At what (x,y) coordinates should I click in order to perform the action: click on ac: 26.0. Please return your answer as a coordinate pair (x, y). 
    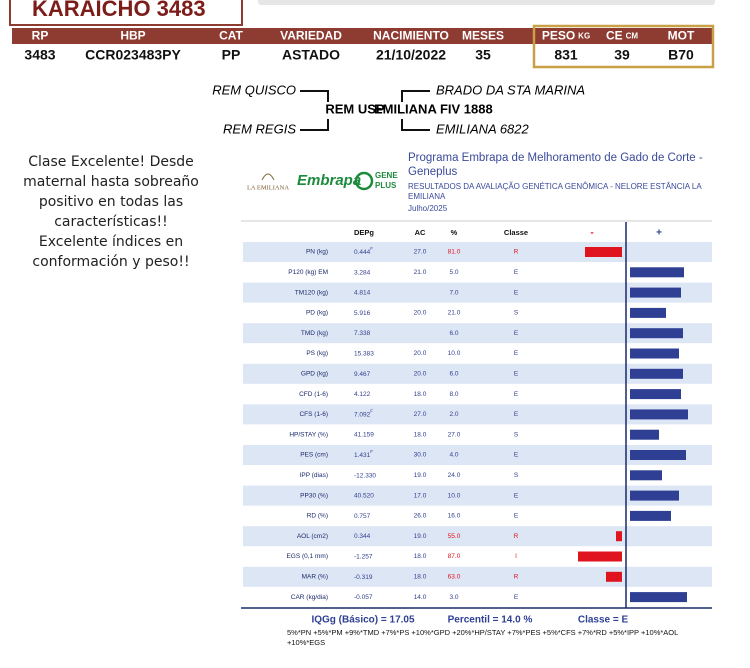
    Looking at the image, I should click on (420, 516).